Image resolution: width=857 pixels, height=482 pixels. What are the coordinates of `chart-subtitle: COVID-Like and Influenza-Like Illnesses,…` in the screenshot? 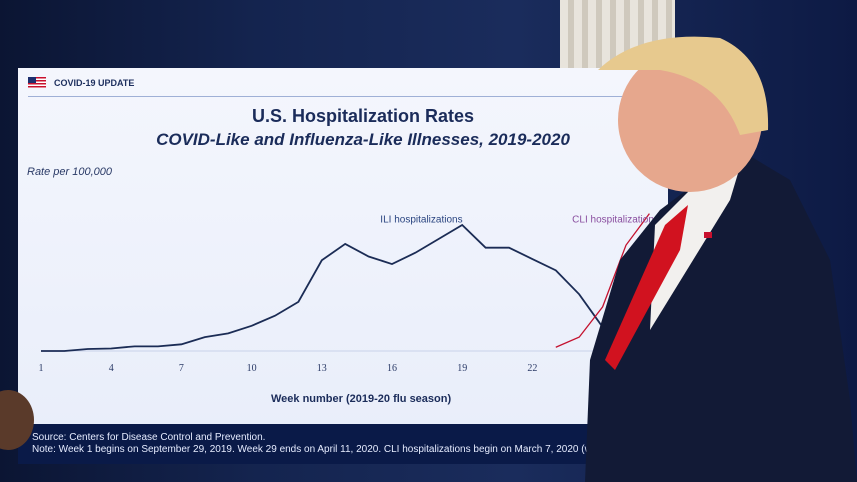 It's located at (363, 139).